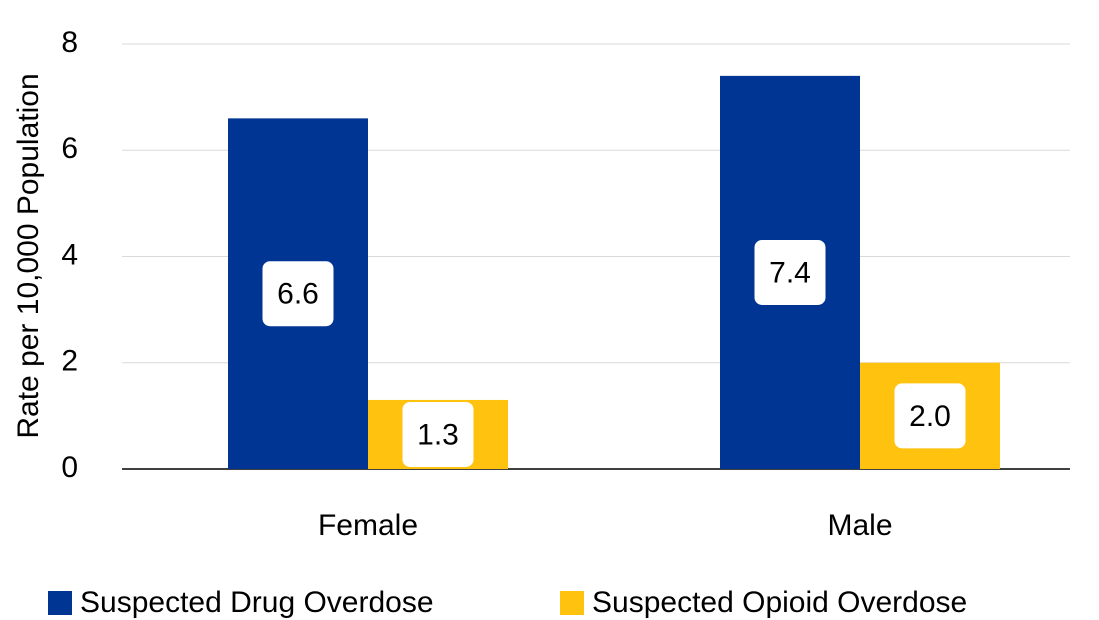 This screenshot has height=620, width=1099. What do you see at coordinates (368, 525) in the screenshot?
I see `x-tick-label: Female` at bounding box center [368, 525].